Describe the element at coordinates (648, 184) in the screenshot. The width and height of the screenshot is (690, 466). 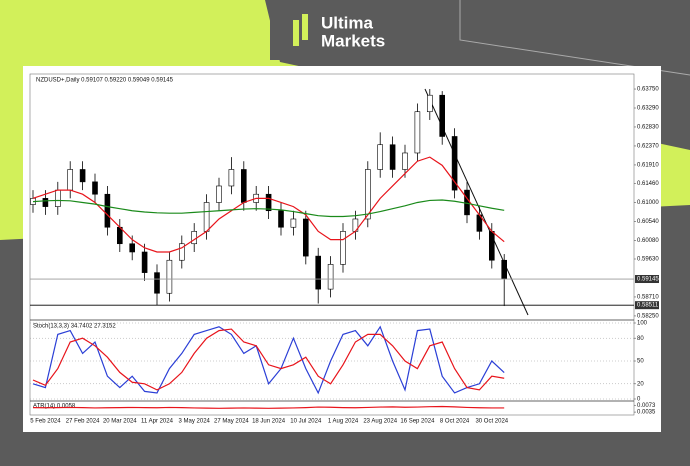
I see `y-tick-label: 0.61460` at that location.